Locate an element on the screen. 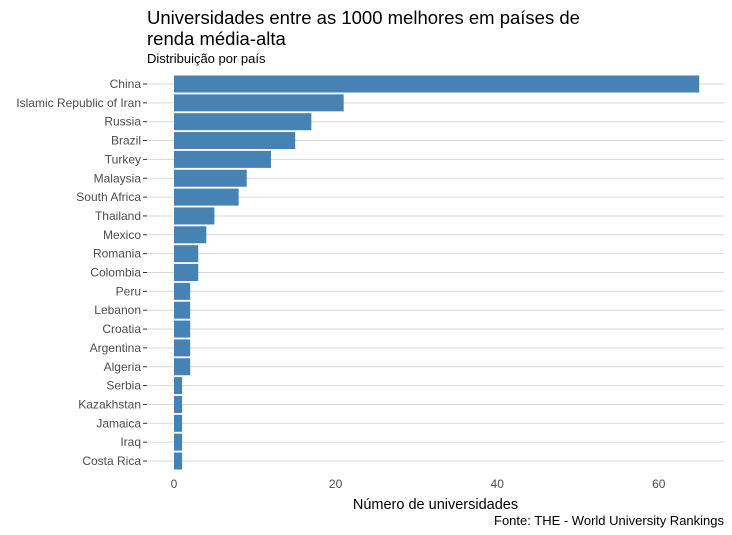  y-tick-label: Romania is located at coordinates (117, 254).